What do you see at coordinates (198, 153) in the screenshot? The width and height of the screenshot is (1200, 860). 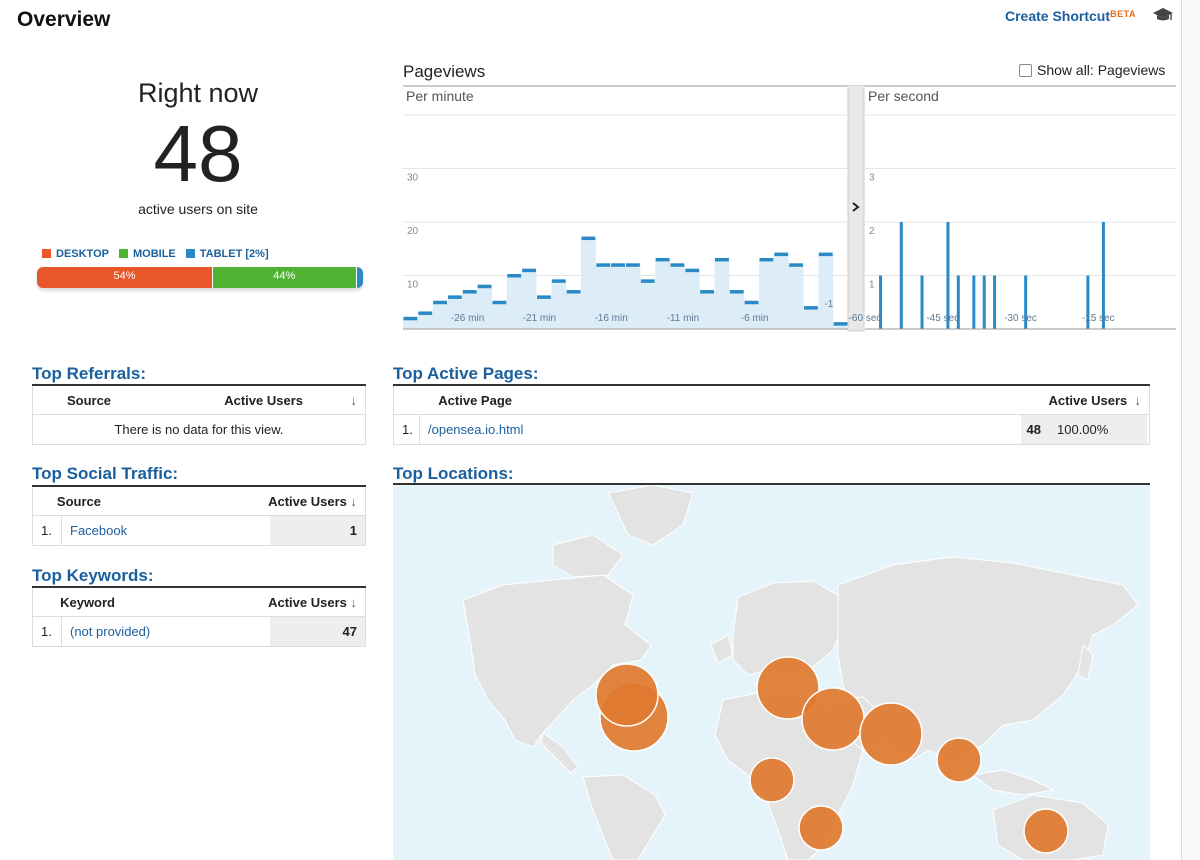 I see `active-users-count: 48` at bounding box center [198, 153].